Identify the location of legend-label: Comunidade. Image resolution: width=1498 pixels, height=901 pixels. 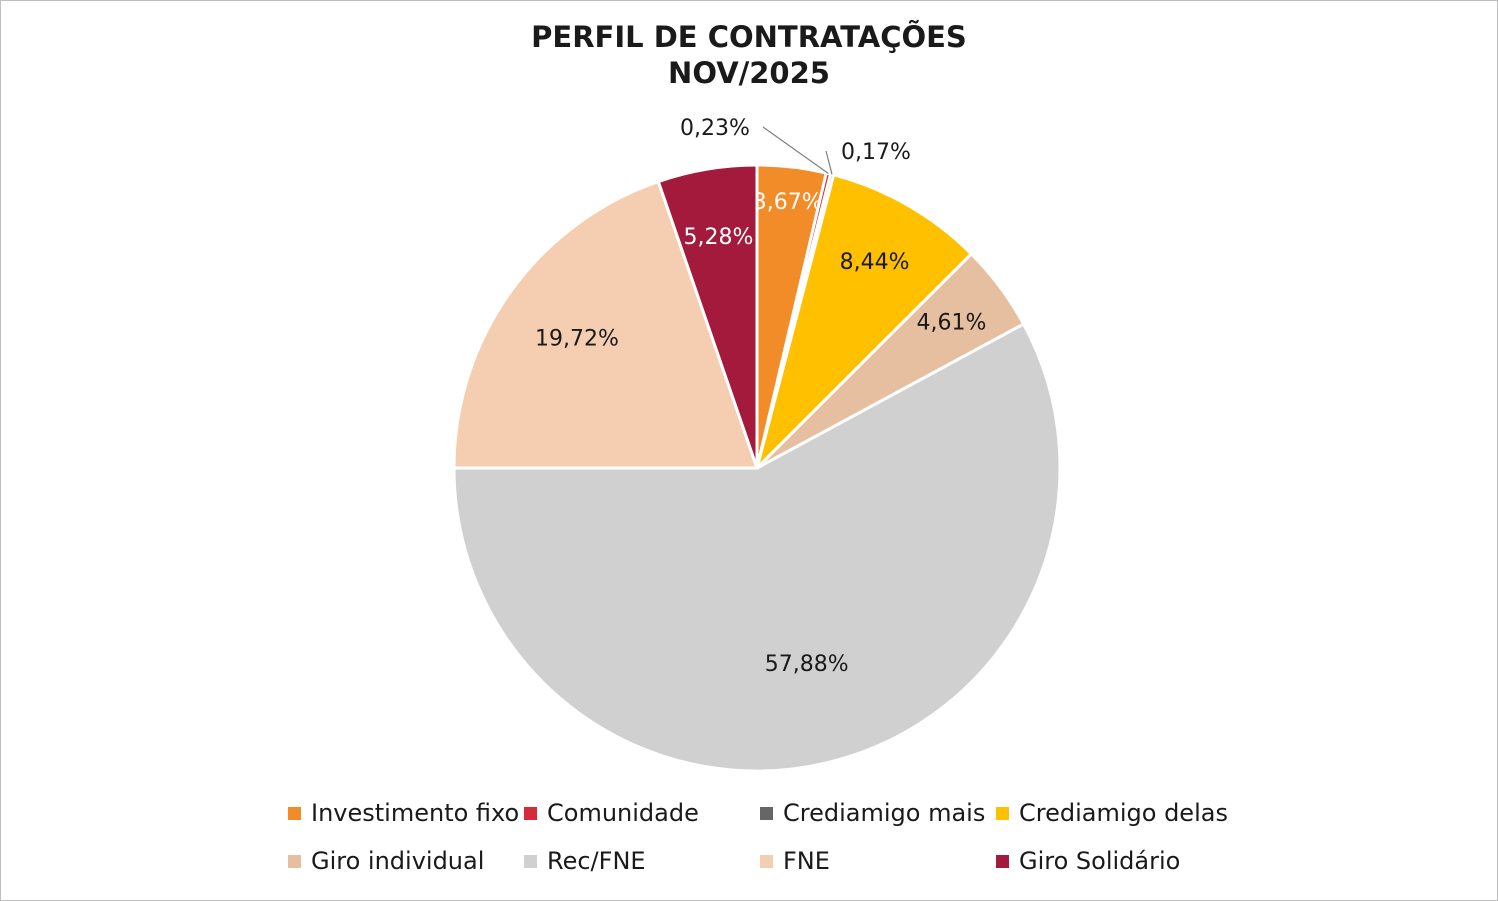
(623, 813).